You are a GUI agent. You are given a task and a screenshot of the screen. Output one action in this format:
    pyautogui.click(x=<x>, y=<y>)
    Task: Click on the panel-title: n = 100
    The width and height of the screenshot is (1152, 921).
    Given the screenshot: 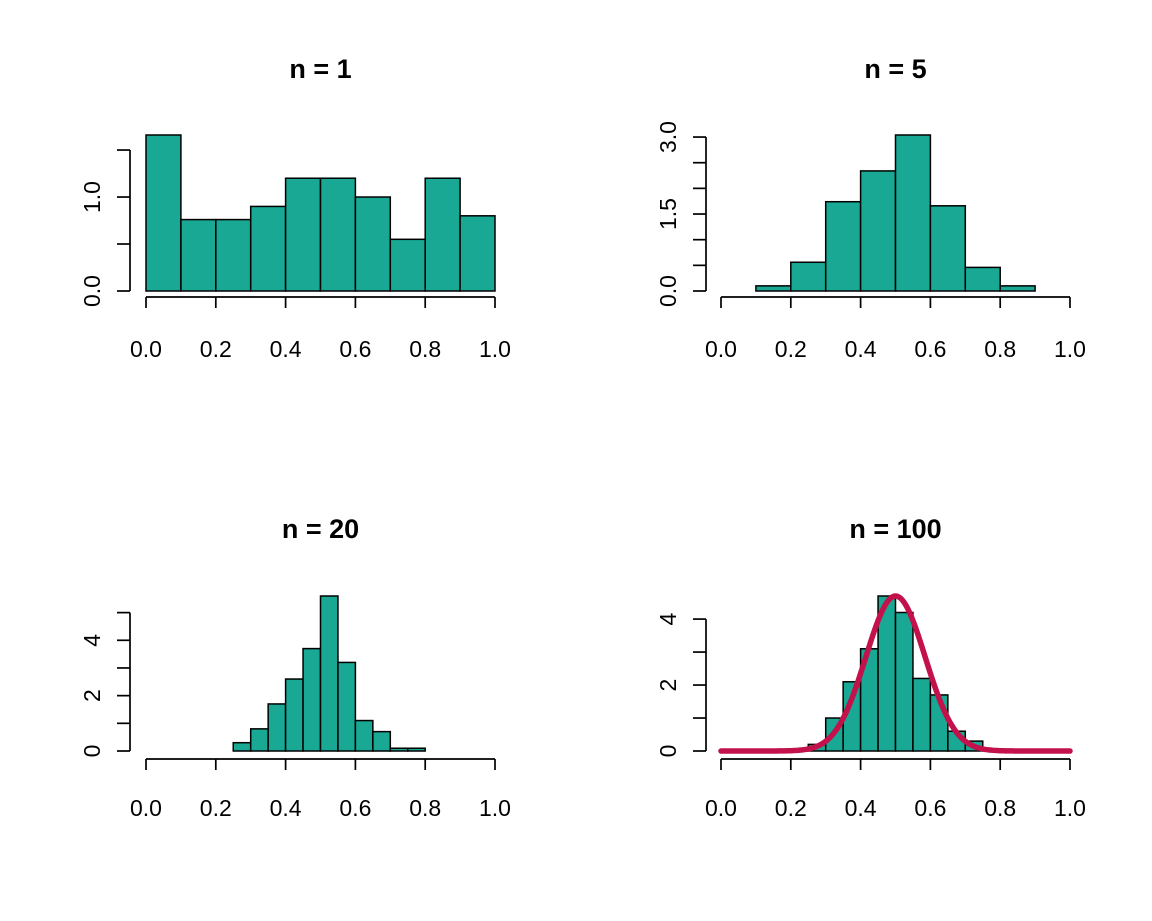 What is the action you would take?
    pyautogui.click(x=895, y=529)
    